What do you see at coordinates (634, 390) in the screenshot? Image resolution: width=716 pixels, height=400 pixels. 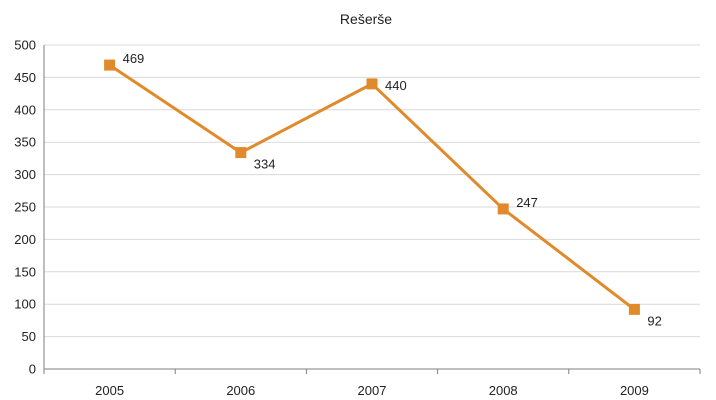 I see `x-tick-label: 2009` at bounding box center [634, 390].